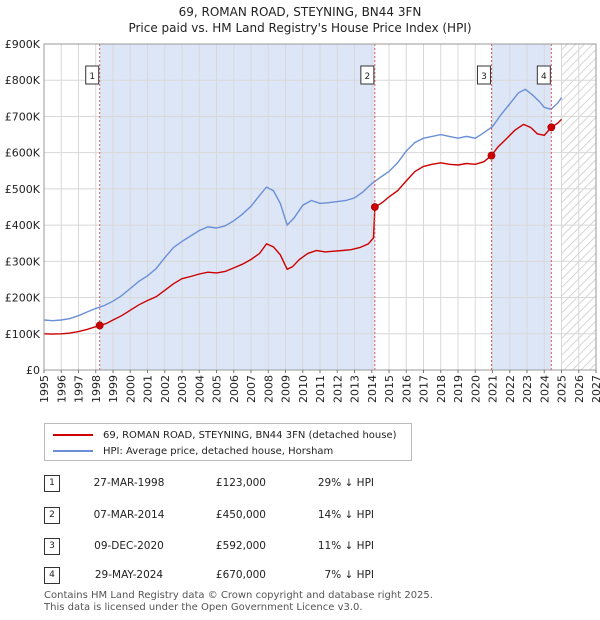 The image size is (600, 620). What do you see at coordinates (510, 389) in the screenshot?
I see `x-tick-label: 2022` at bounding box center [510, 389].